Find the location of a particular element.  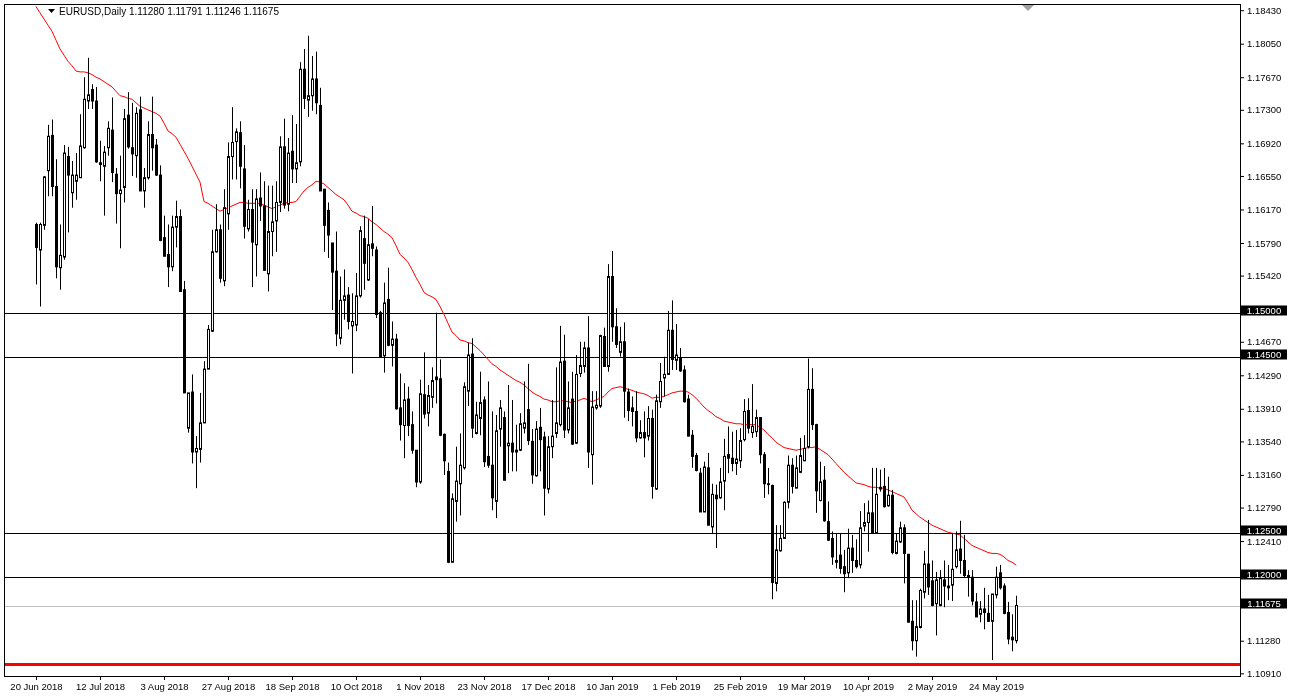

ref-line-label: 1.12000 is located at coordinates (1264, 574).